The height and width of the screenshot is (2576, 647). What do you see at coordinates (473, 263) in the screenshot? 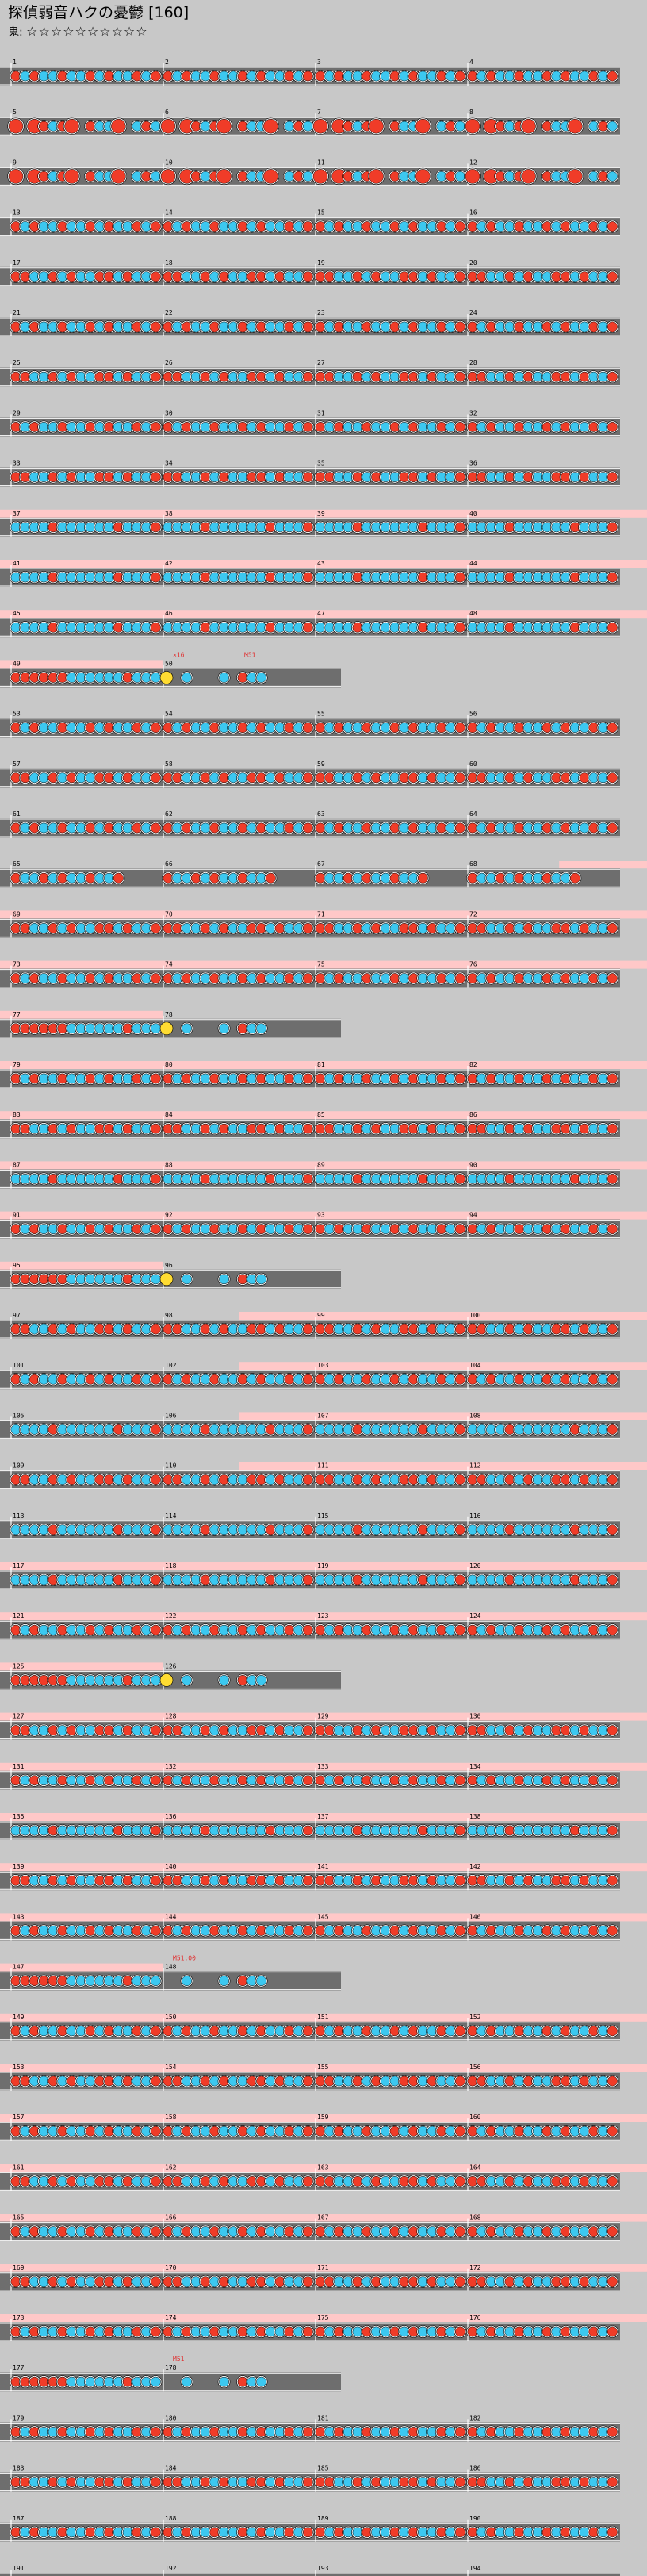
I see `measure-number: 20` at bounding box center [473, 263].